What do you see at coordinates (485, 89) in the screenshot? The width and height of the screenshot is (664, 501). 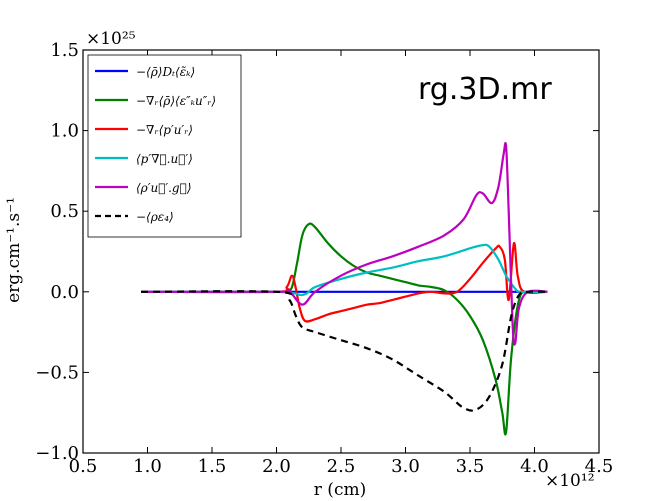 I see `run-annotation: rg.3D.mr` at bounding box center [485, 89].